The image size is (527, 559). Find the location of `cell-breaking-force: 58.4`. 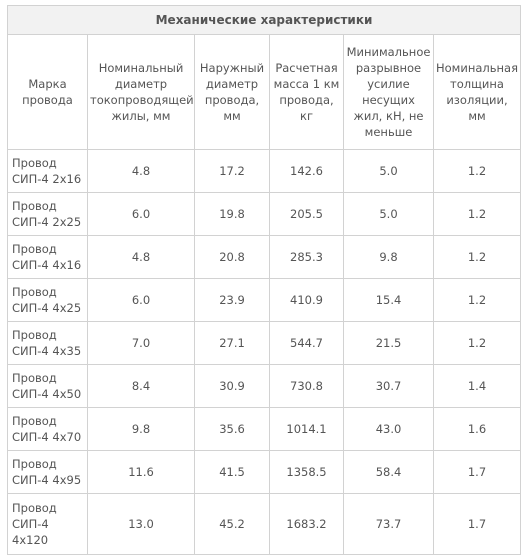

cell-breaking-force: 58.4 is located at coordinates (388, 472).